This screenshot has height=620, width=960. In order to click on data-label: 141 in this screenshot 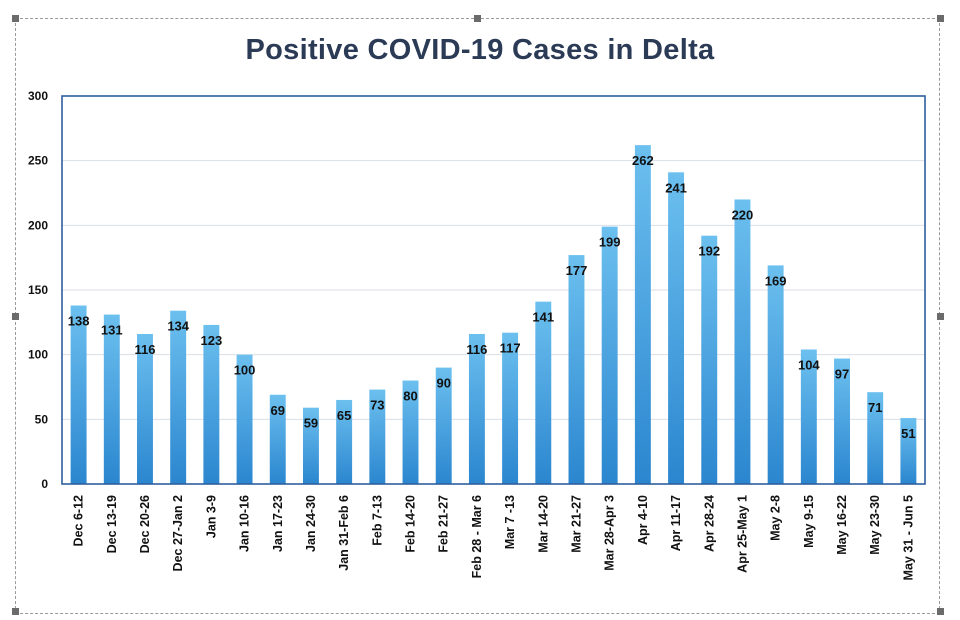, I will do `click(543, 317)`.